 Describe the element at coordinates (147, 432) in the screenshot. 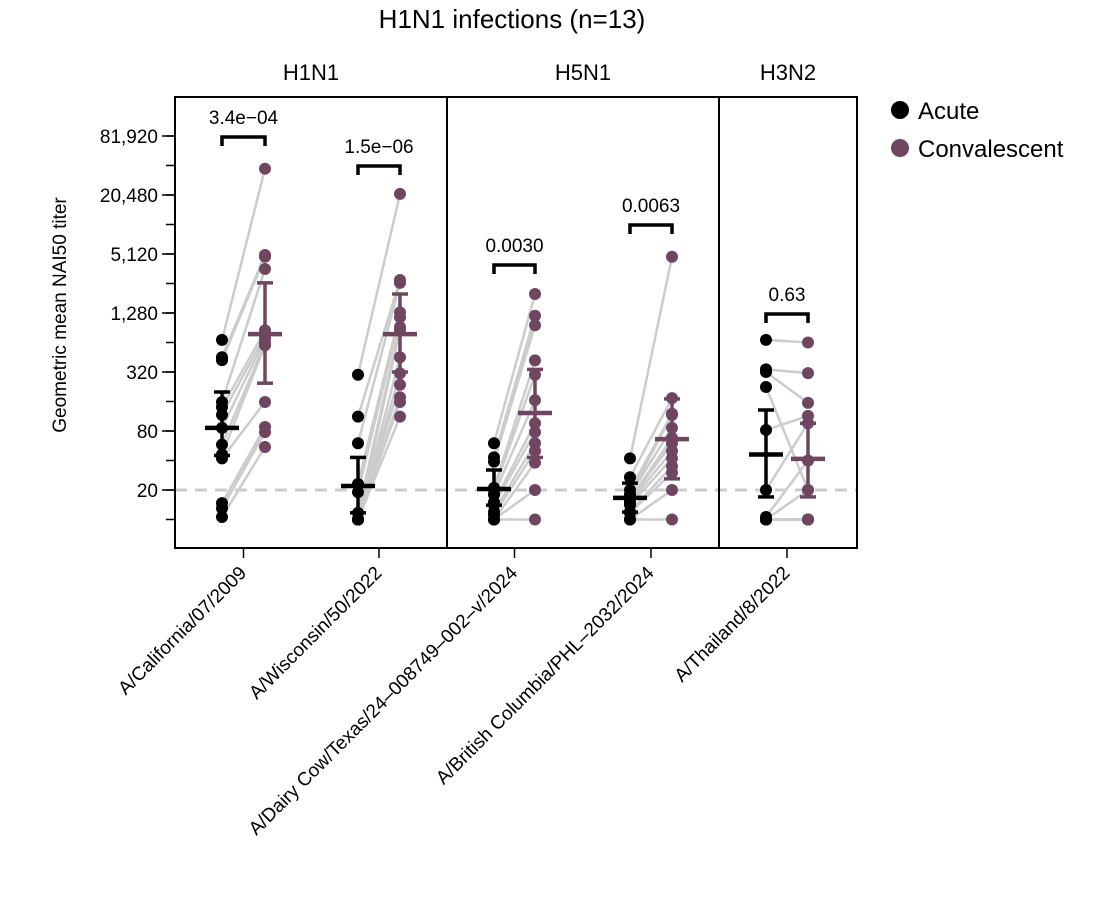

I see `y-tick-label: 80` at that location.